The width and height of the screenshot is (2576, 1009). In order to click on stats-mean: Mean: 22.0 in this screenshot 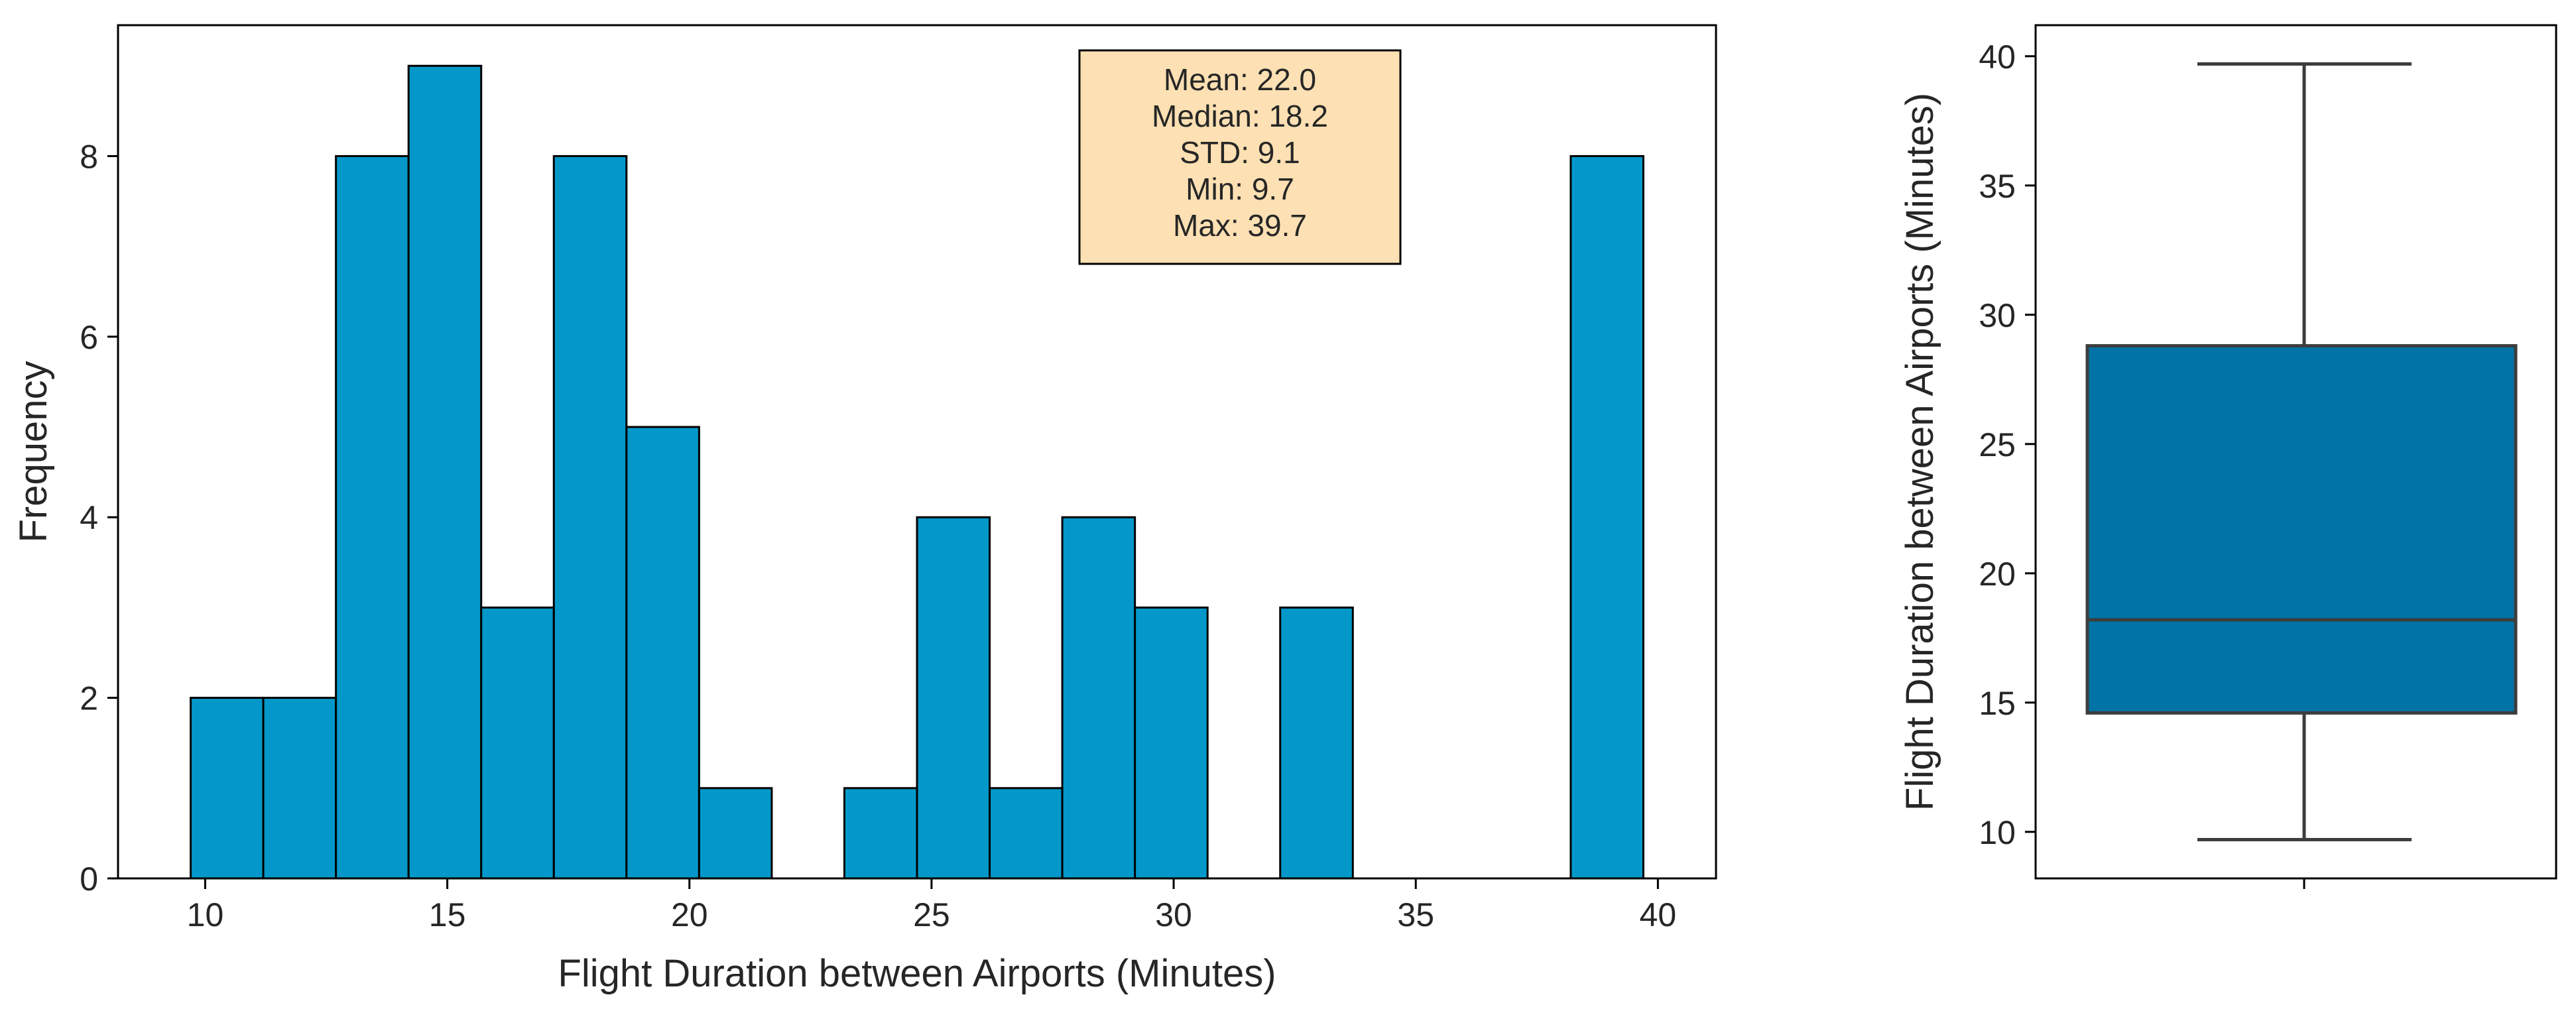, I will do `click(1240, 79)`.